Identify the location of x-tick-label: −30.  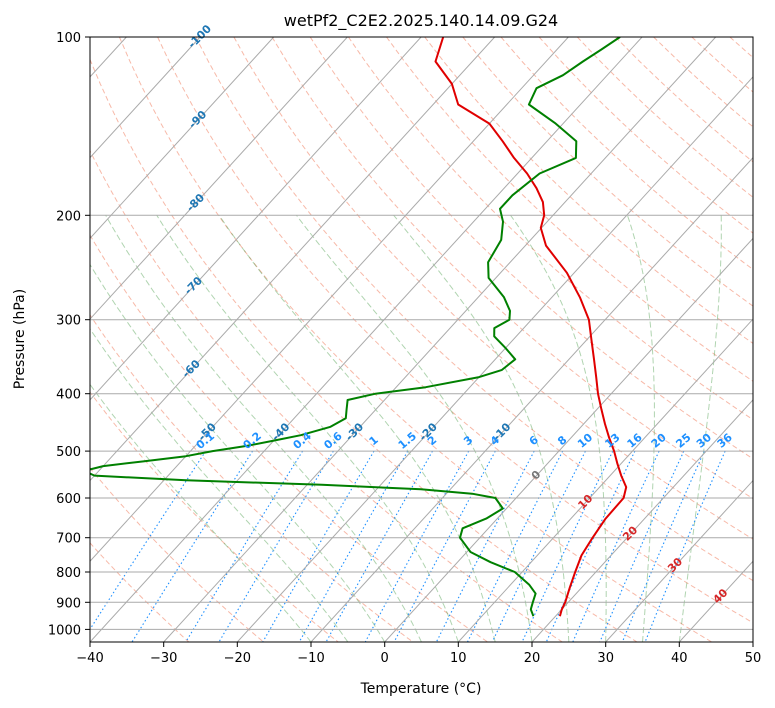
(163, 658).